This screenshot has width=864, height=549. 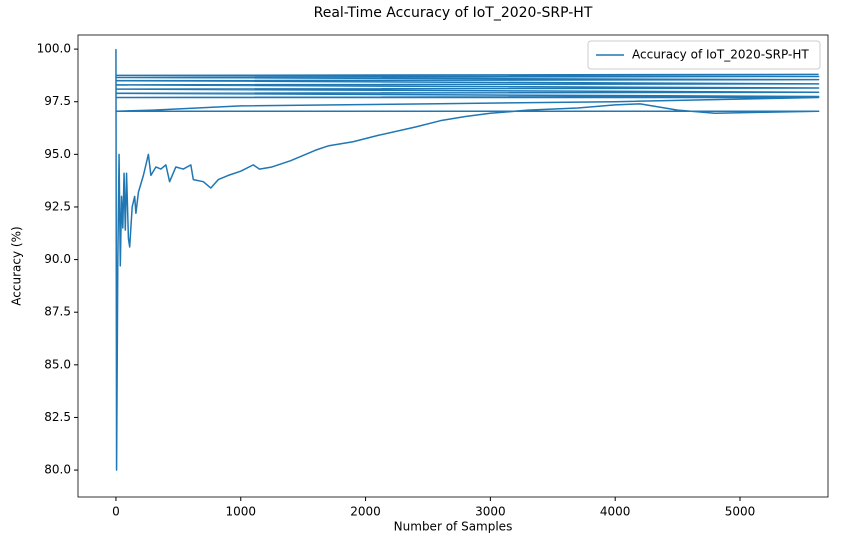 What do you see at coordinates (740, 512) in the screenshot?
I see `x-tick-label: 5000` at bounding box center [740, 512].